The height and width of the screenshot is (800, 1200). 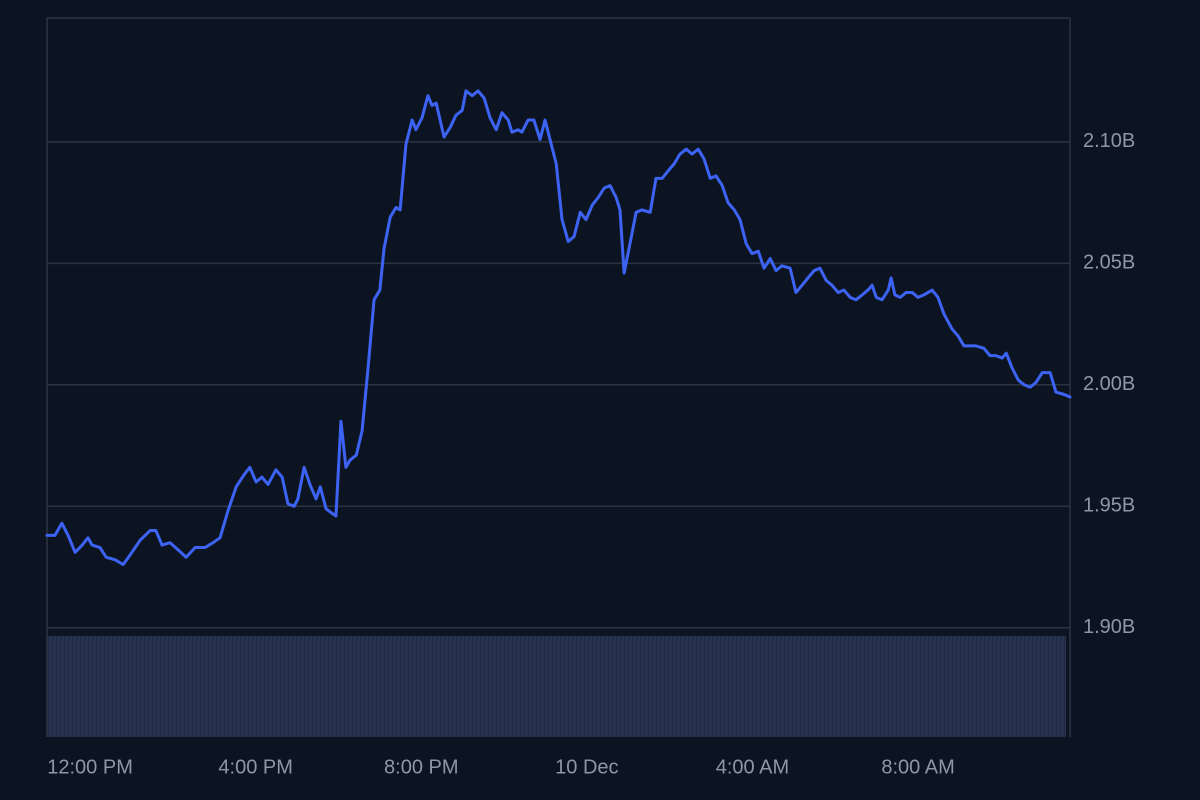 What do you see at coordinates (90, 767) in the screenshot?
I see `x-tick-label: 12:00 PM` at bounding box center [90, 767].